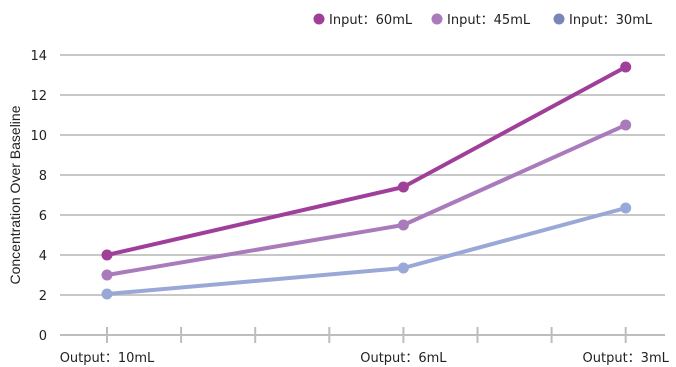 This screenshot has width=676, height=367. What do you see at coordinates (489, 20) in the screenshot?
I see `legend-label: Input：45mL` at bounding box center [489, 20].